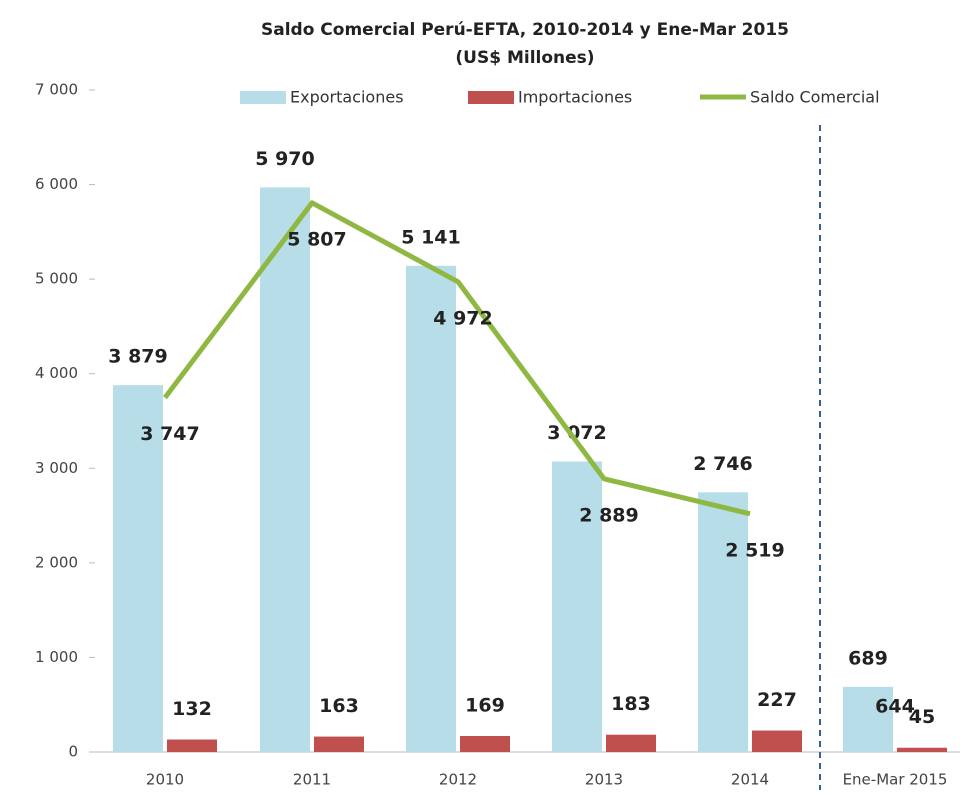 The image size is (964, 797). What do you see at coordinates (723, 464) in the screenshot?
I see `data-label: 2 746` at bounding box center [723, 464].